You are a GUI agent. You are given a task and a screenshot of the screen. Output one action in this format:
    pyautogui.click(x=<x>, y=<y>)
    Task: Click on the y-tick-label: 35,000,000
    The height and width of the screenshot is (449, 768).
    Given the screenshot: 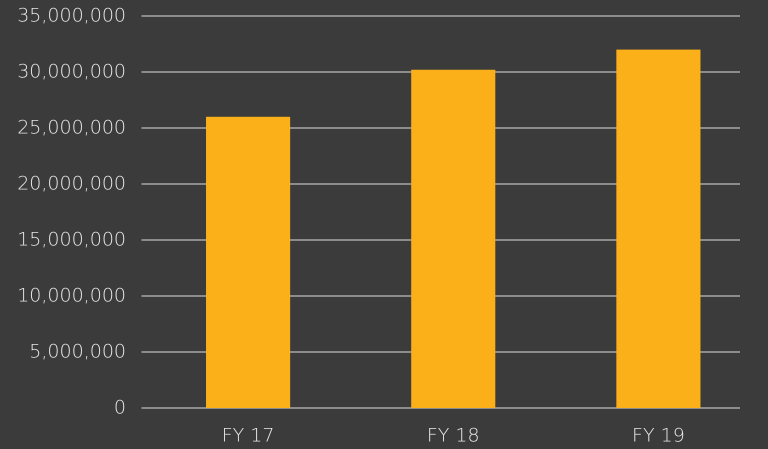 What is the action you would take?
    pyautogui.click(x=71, y=16)
    